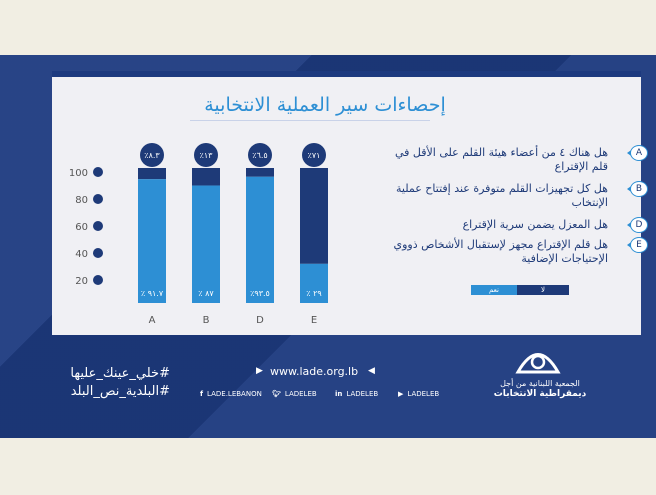  Describe the element at coordinates (314, 216) in the screenshot. I see `bar-no-E` at that location.